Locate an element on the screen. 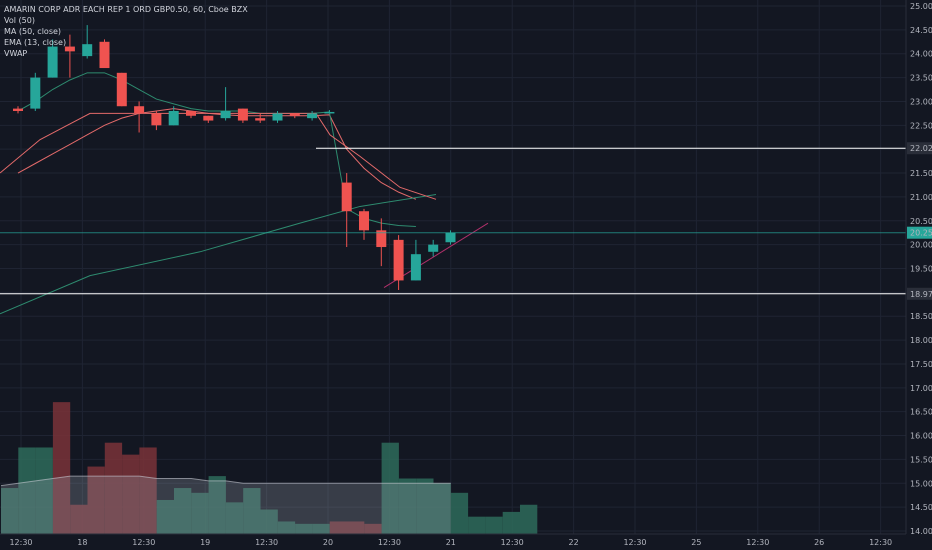  y-tick-label: 14.00 is located at coordinates (921, 531).